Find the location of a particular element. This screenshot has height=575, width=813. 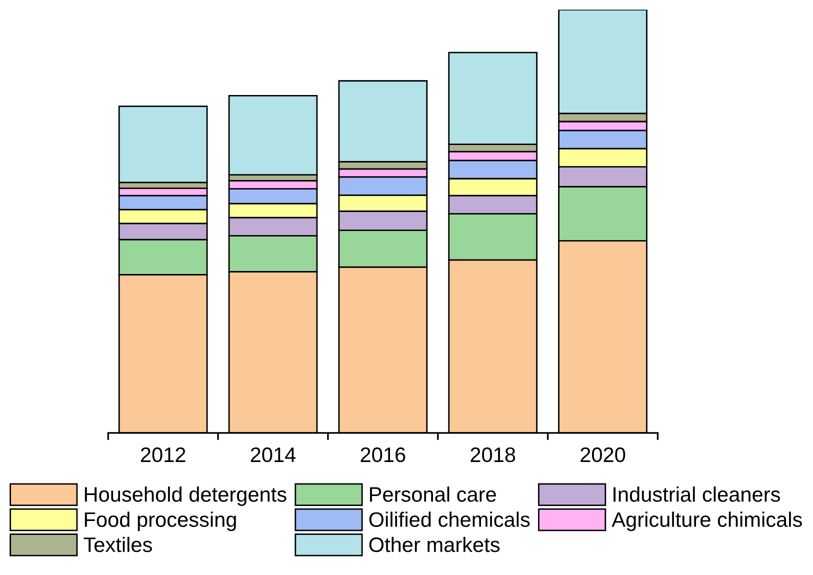

x-tick-label: 2016 is located at coordinates (383, 454).